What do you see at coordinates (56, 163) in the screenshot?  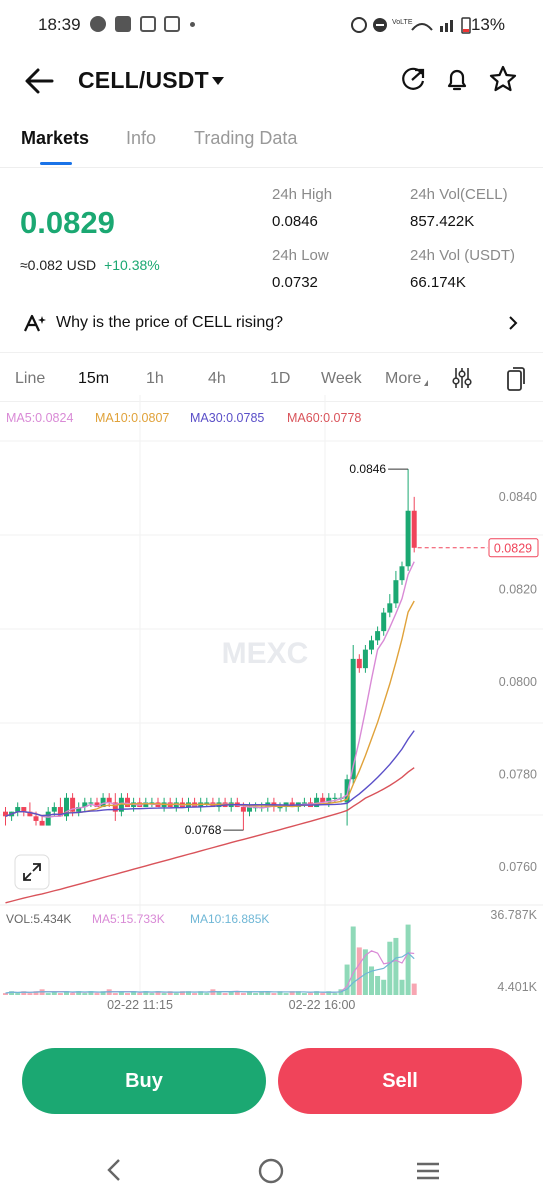 I see `active-tab-indicator` at bounding box center [56, 163].